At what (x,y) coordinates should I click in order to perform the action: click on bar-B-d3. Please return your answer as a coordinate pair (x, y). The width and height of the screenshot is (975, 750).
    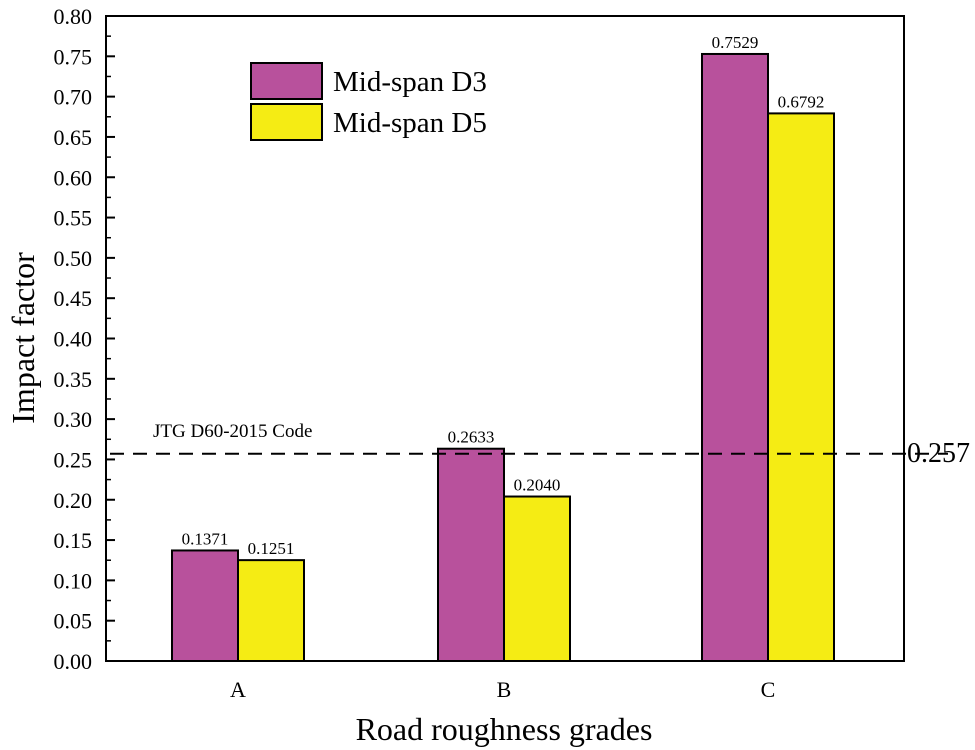
    Looking at the image, I should click on (471, 555).